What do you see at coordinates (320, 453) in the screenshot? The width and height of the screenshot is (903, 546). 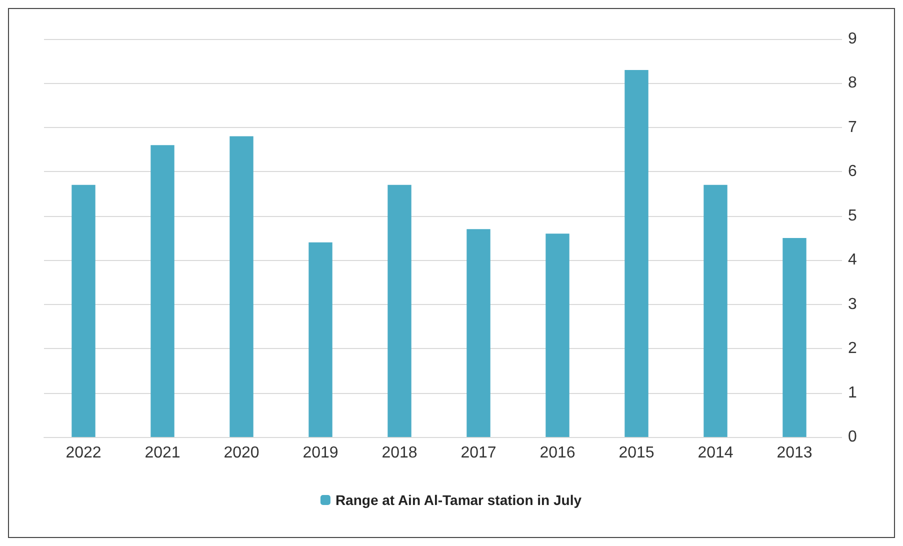 I see `x-tick-label: 2019` at bounding box center [320, 453].